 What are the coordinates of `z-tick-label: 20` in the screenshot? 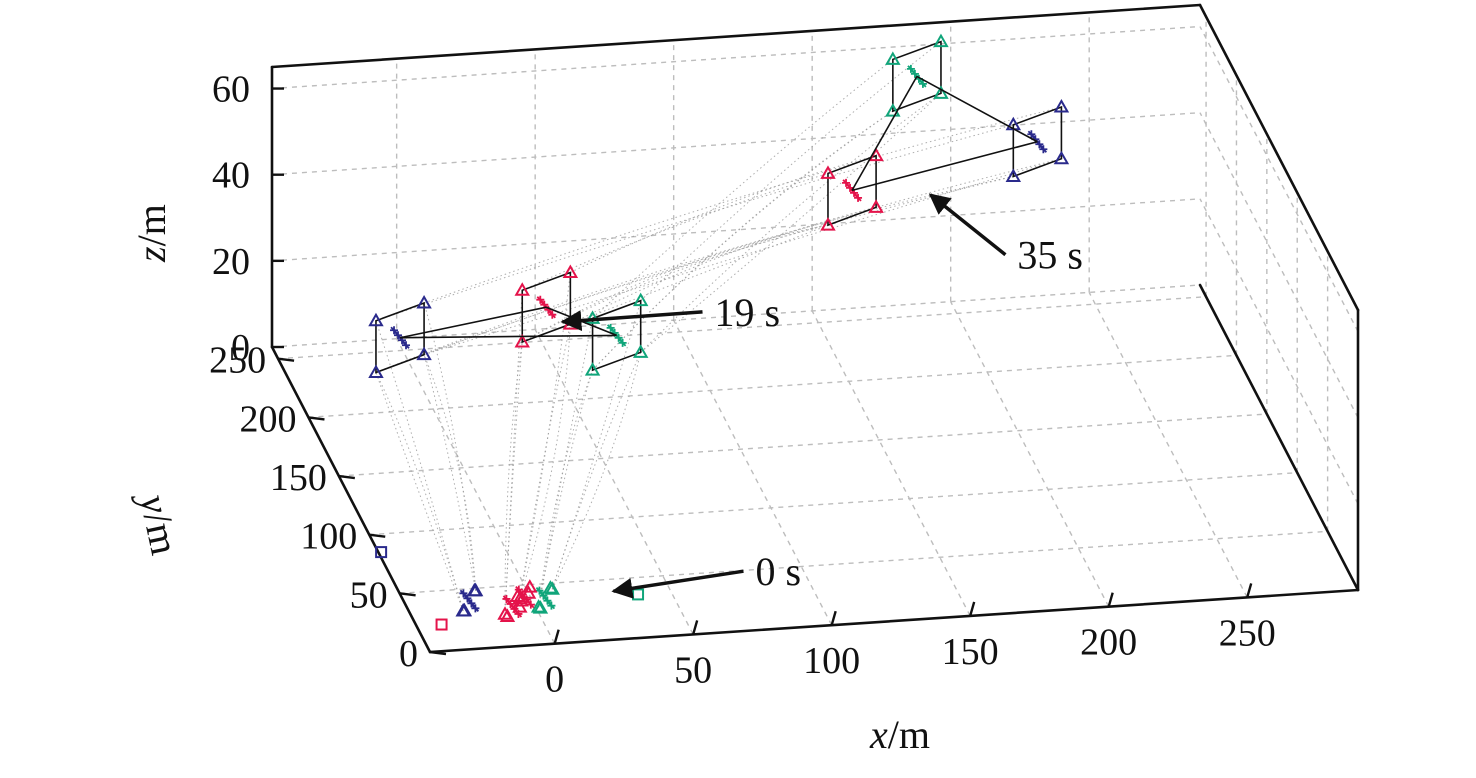 It's located at (231, 262).